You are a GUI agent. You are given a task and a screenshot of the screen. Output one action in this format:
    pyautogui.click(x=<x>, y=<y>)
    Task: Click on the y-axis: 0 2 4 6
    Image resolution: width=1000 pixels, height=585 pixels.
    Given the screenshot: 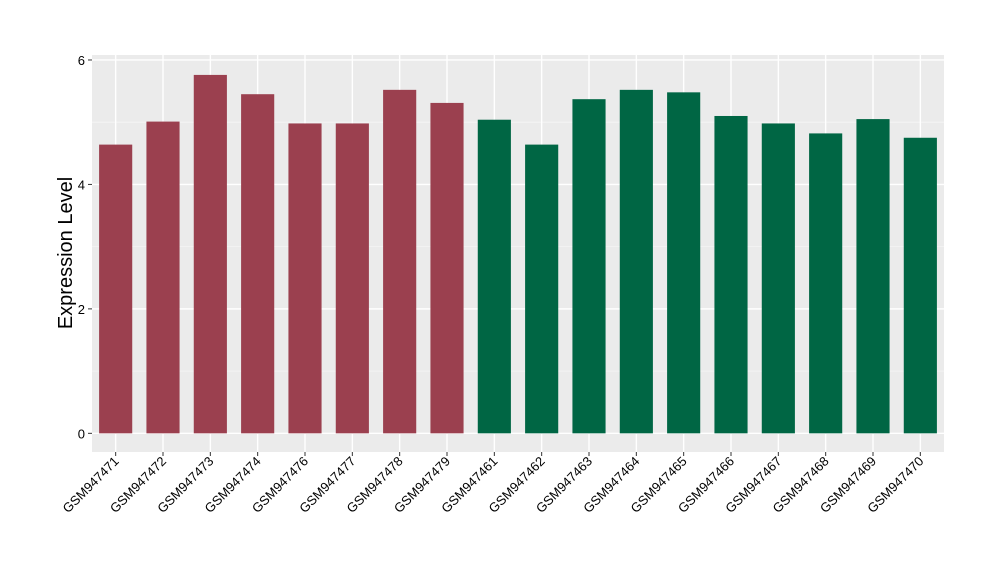 What is the action you would take?
    pyautogui.click(x=85, y=247)
    